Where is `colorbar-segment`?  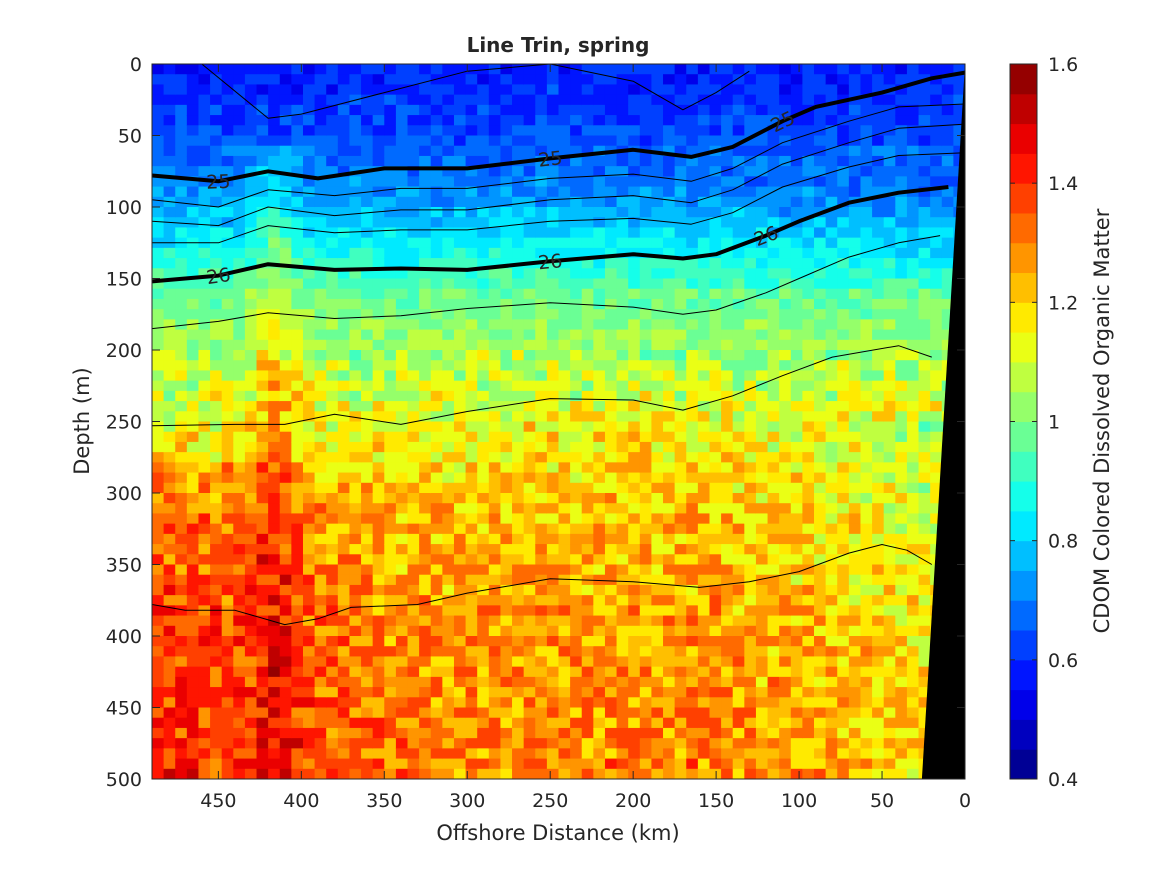 colorbar-segment is located at coordinates (1023, 764).